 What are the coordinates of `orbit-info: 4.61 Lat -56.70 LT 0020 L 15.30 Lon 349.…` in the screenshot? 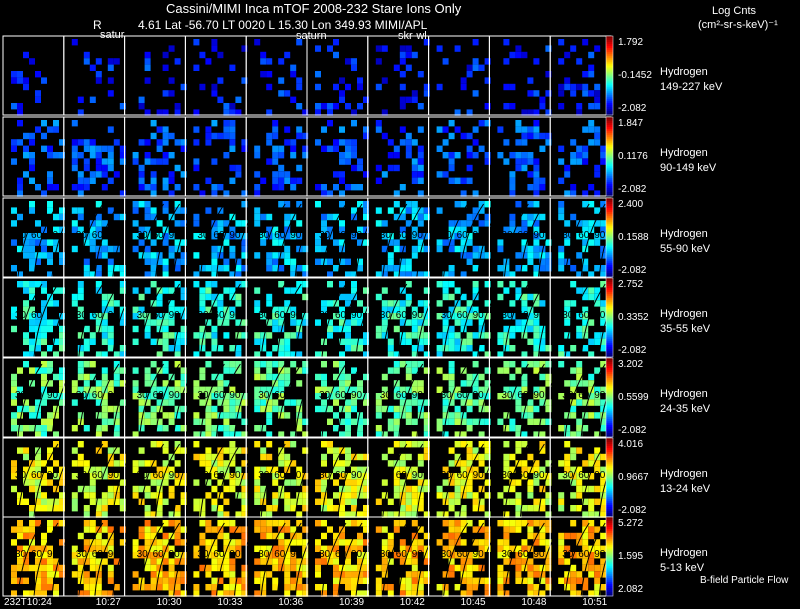 It's located at (283, 25).